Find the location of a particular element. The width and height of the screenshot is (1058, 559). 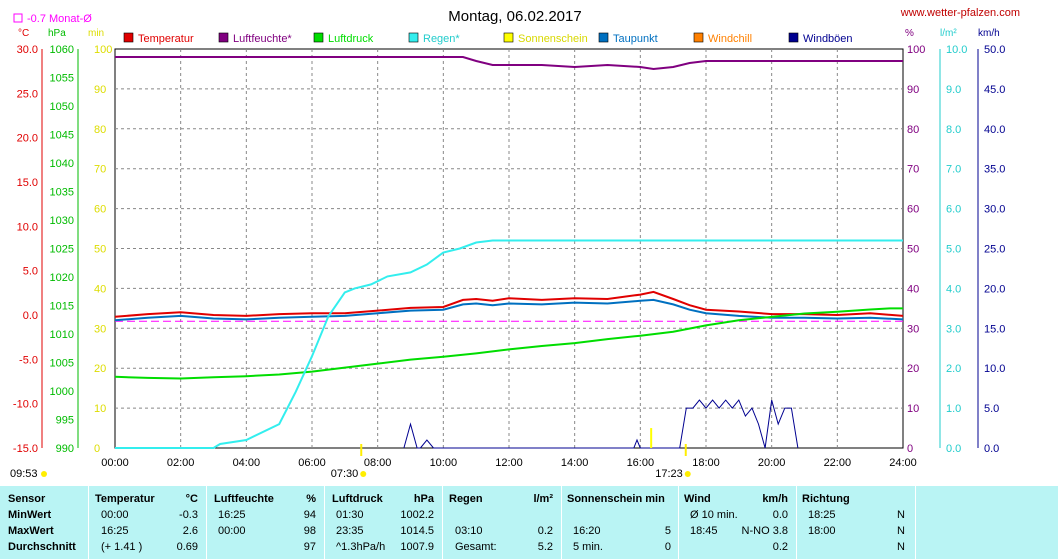

series-line-taupunkt is located at coordinates (509, 310).